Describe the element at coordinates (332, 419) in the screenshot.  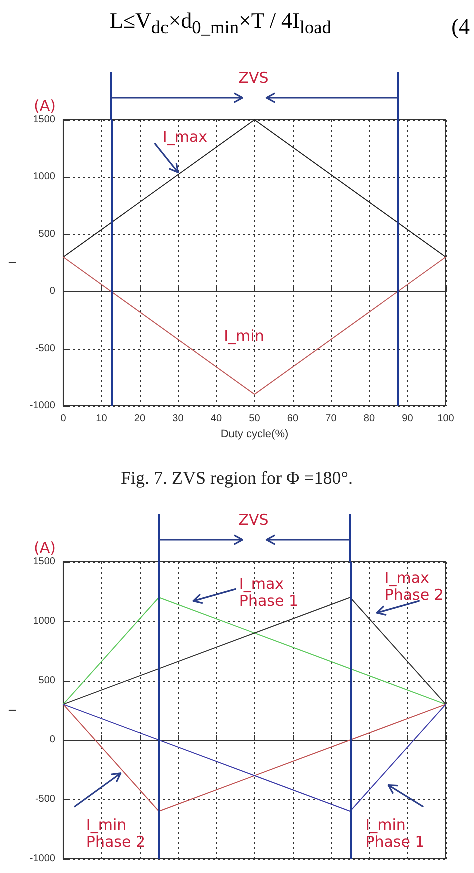
I see `x-tick-label: 70` at that location.